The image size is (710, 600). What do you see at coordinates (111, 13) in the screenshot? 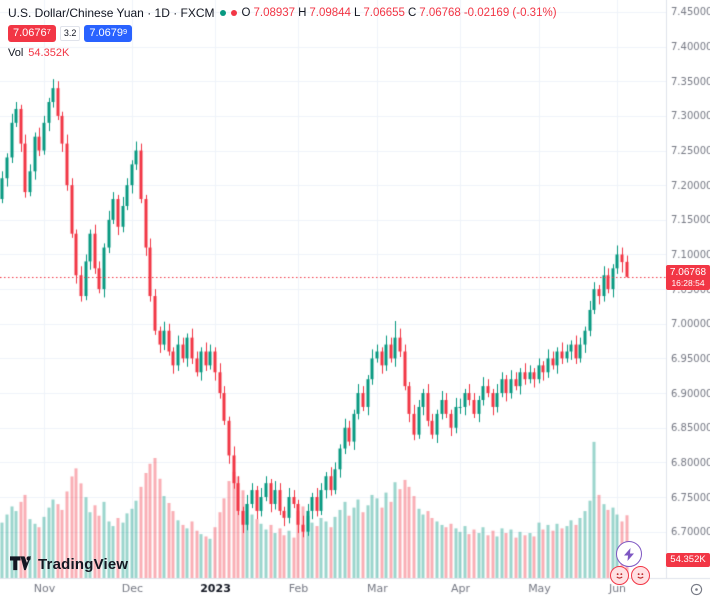
I see `symbol-title: U.S. Dollar/Chinese Yuan · 1D · FXCM` at bounding box center [111, 13].